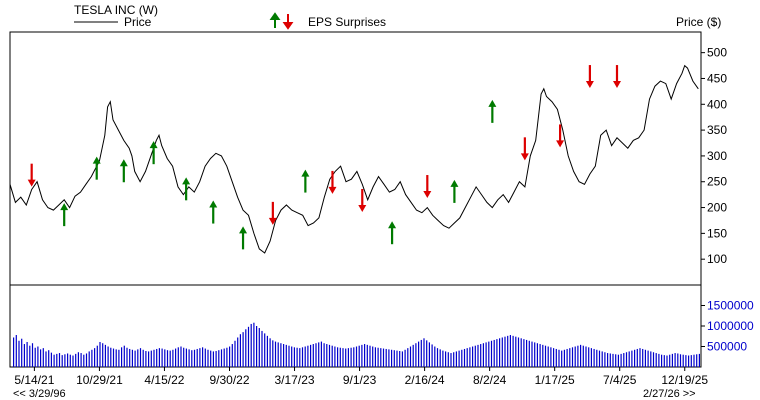 The image size is (760, 400). I want to click on volume-tick-label: 500000, so click(727, 347).